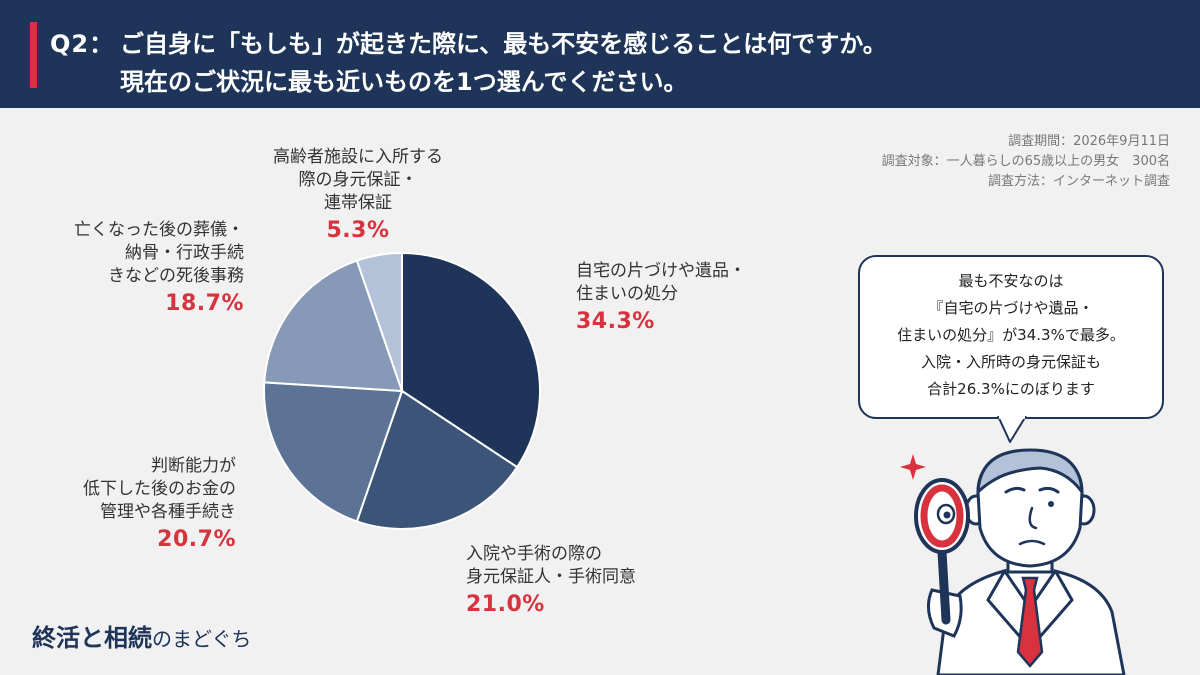  Describe the element at coordinates (159, 489) in the screenshot. I see `slice-label-line: 低下した後のお金の` at that location.